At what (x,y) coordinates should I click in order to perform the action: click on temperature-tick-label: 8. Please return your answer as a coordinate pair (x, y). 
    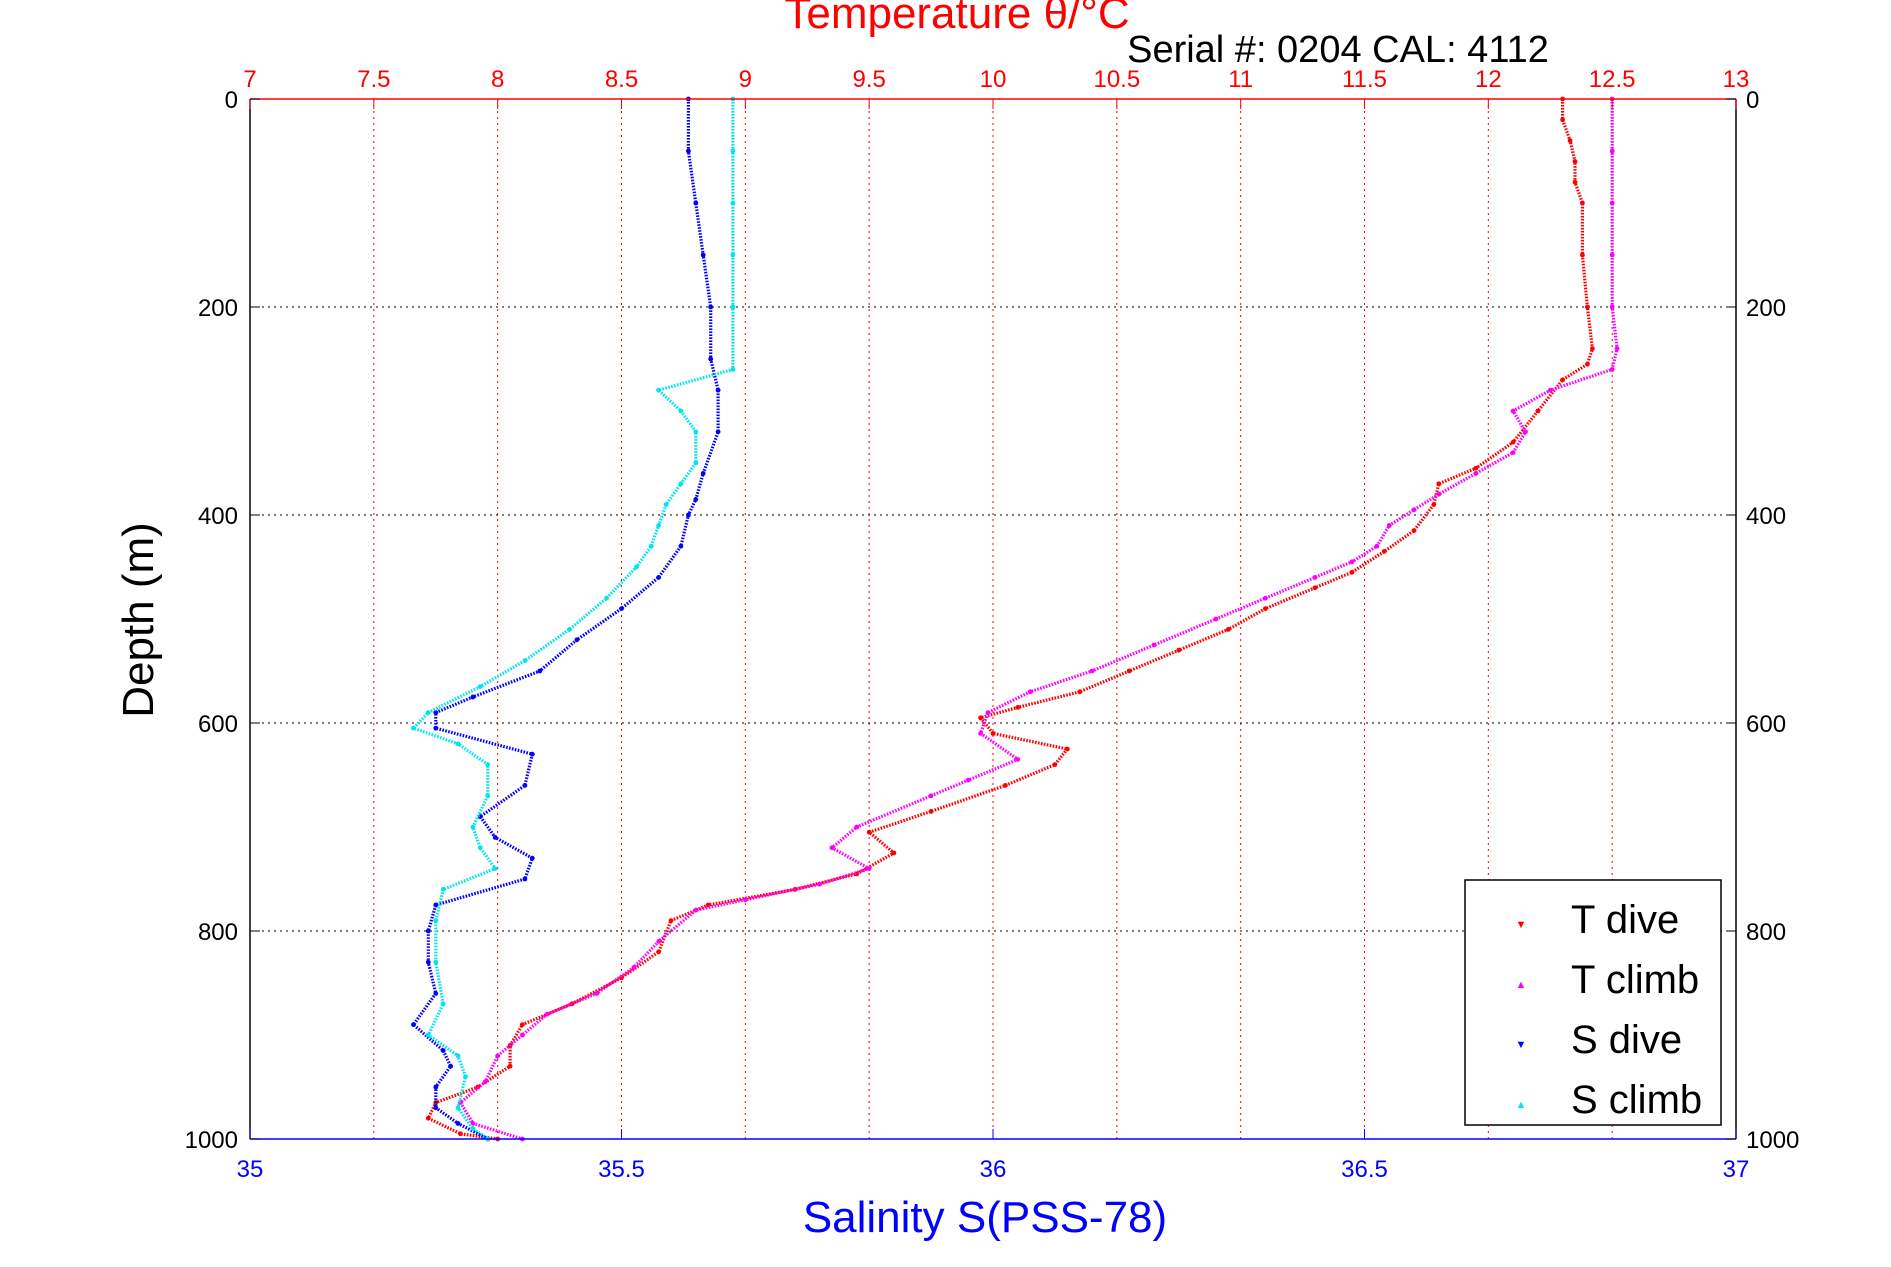
    Looking at the image, I should click on (497, 79).